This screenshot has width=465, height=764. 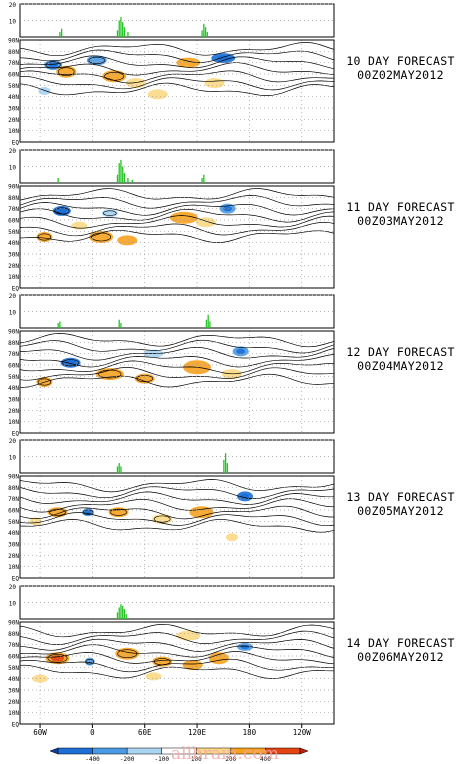 I want to click on colorbar-segment, so click(x=144, y=751).